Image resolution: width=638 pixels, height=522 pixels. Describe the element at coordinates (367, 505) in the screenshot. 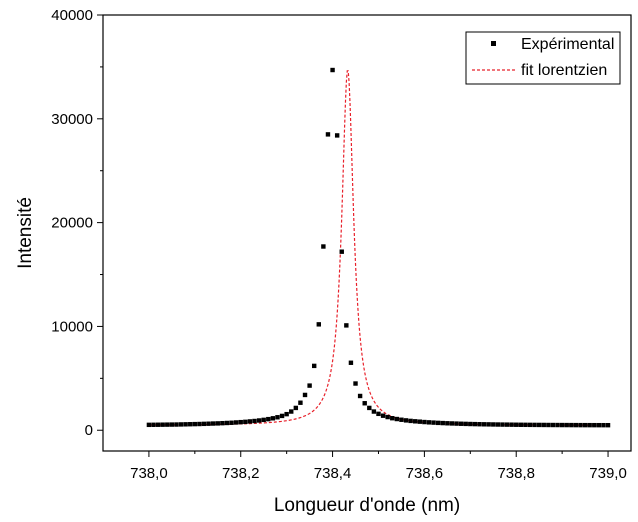

I see `x-axis-title: Longueur d'onde (nm)` at that location.